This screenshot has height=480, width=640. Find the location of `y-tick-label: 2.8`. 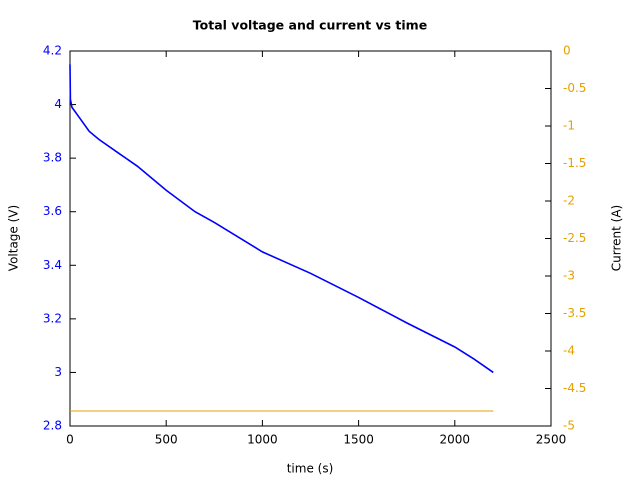

y-tick-label: 2.8 is located at coordinates (52, 426).